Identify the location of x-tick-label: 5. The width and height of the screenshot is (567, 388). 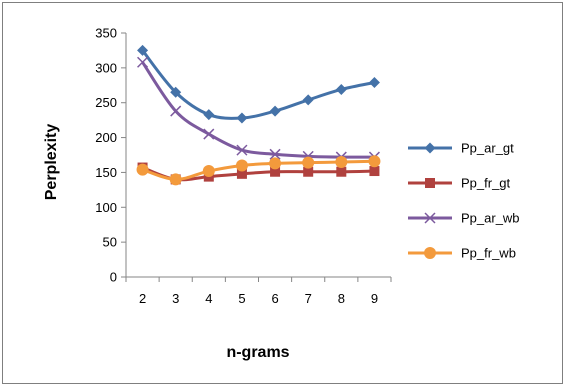
(241, 298).